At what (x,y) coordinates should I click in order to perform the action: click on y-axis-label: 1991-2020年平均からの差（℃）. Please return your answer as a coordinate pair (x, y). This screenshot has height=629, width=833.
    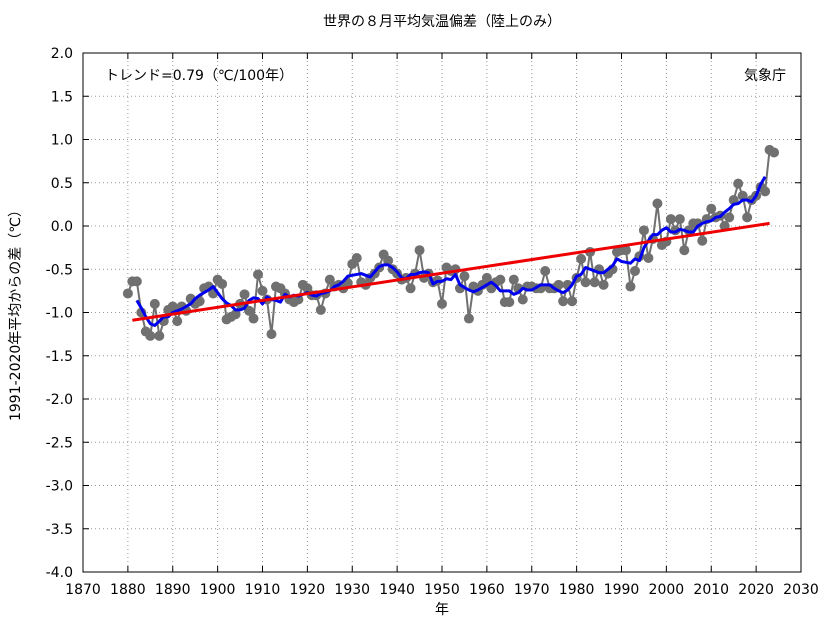
    Looking at the image, I should click on (16, 312).